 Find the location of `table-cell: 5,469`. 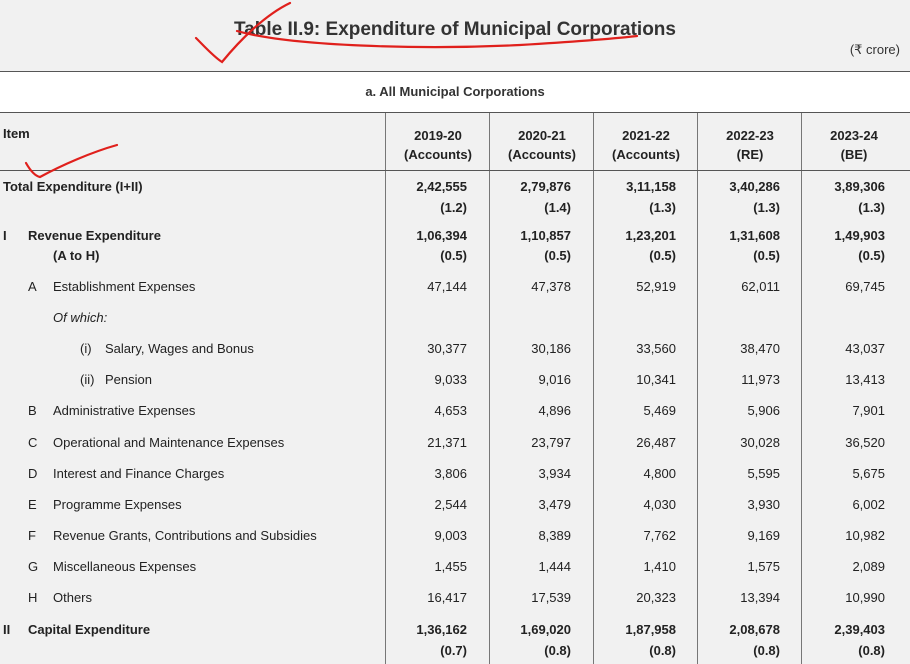

table-cell: 5,469 is located at coordinates (659, 410).